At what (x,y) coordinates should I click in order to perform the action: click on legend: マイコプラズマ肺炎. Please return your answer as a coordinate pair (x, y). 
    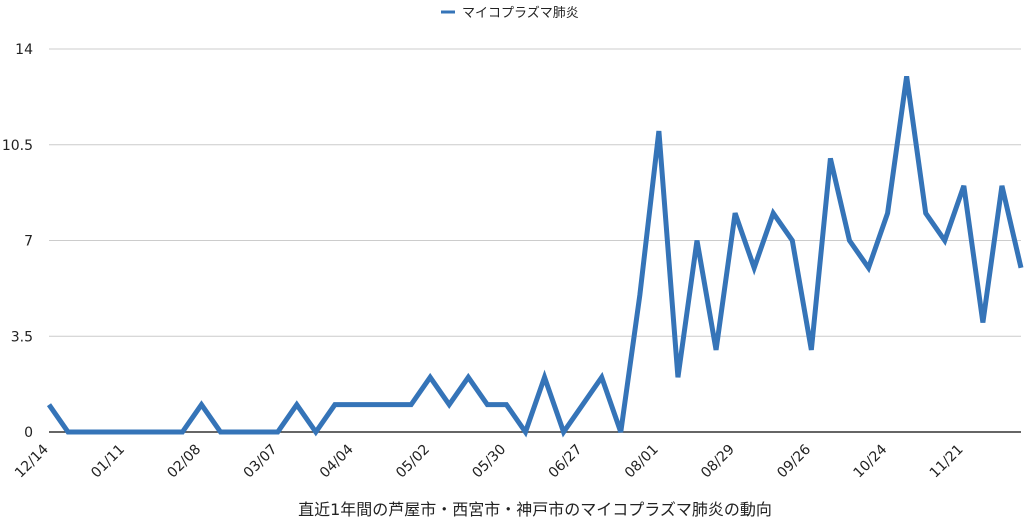
    Looking at the image, I should click on (510, 13).